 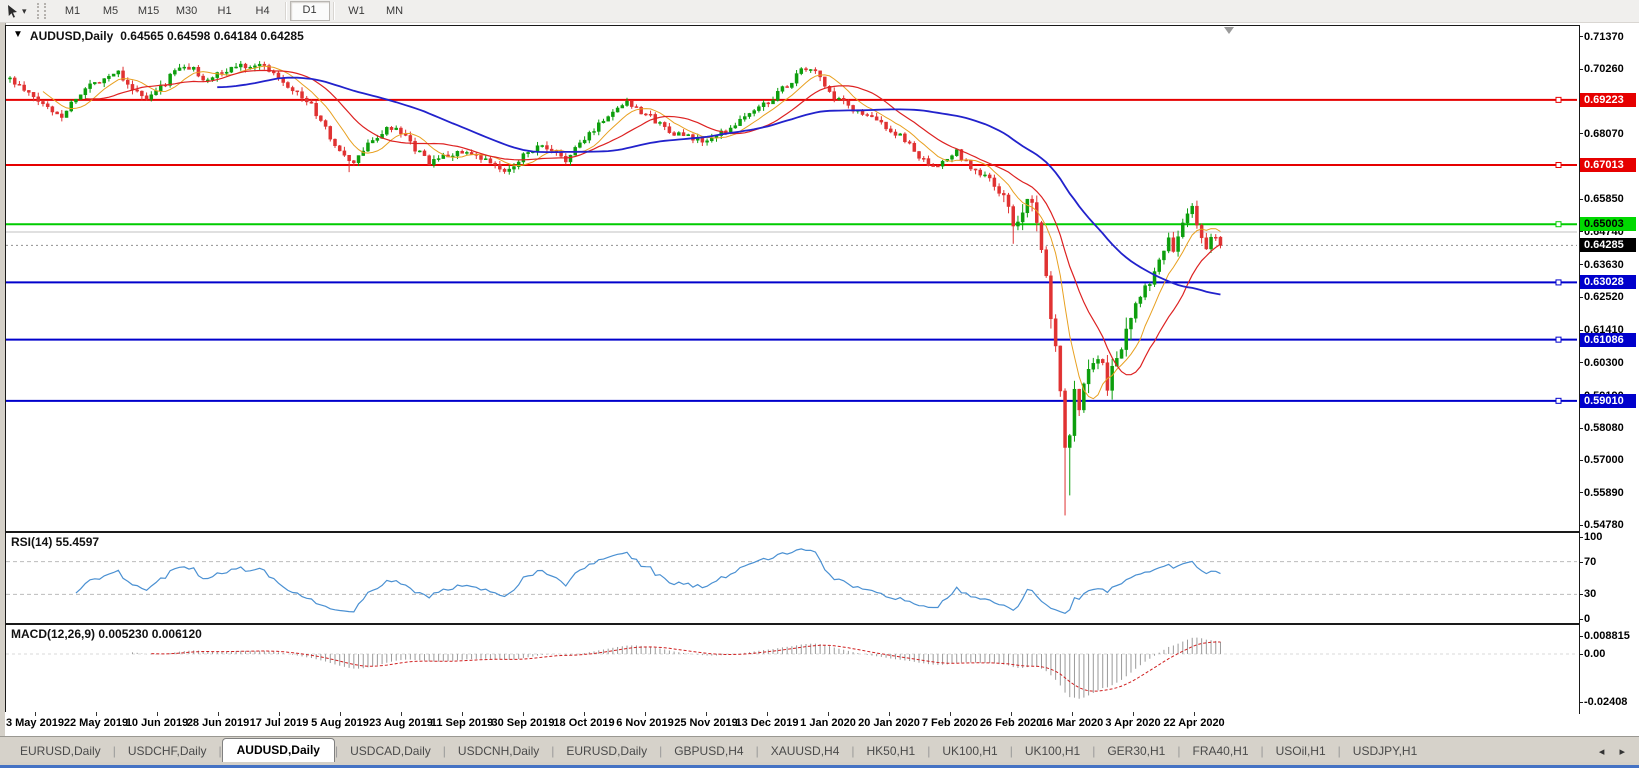 What do you see at coordinates (1607, 636) in the screenshot?
I see `macd-axis-label: 0.008815` at bounding box center [1607, 636].